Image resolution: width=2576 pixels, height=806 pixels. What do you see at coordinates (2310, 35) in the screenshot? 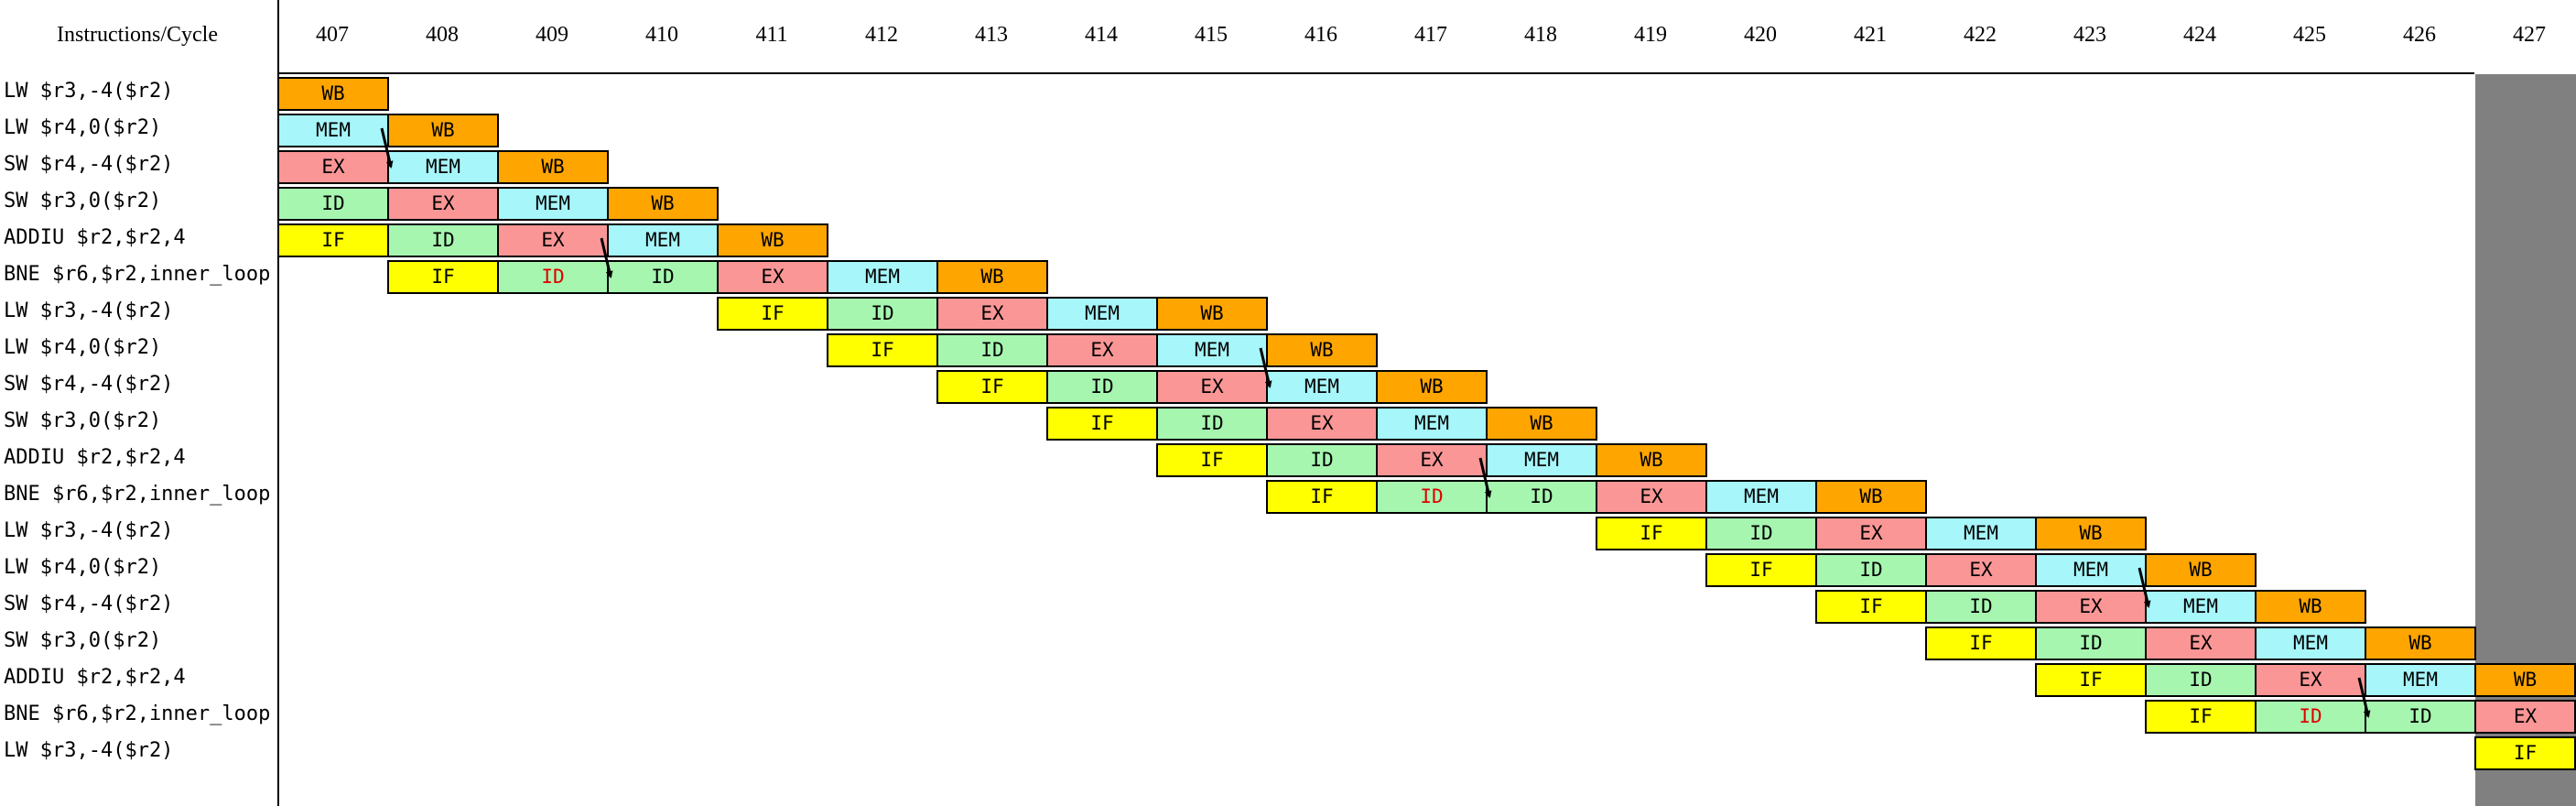
I see `cycle-label: 425` at bounding box center [2310, 35].